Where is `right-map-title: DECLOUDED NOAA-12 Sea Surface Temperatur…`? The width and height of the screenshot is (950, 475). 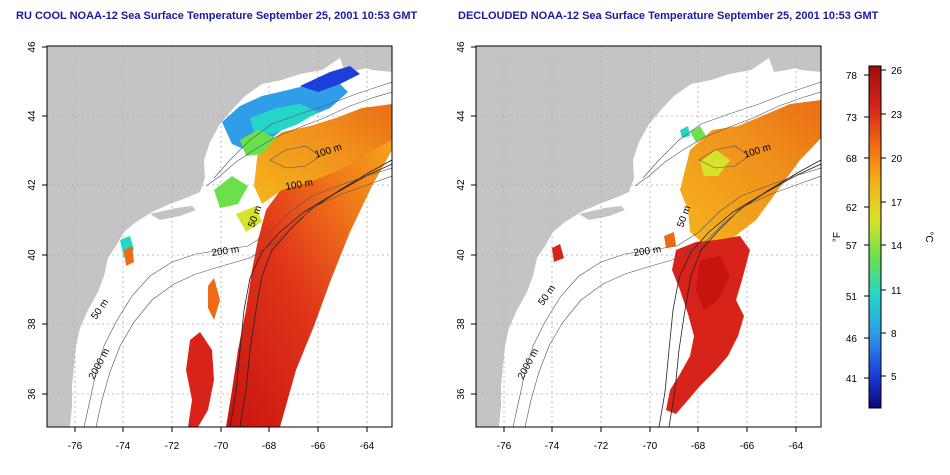 right-map-title: DECLOUDED NOAA-12 Sea Surface Temperatur… is located at coordinates (668, 16).